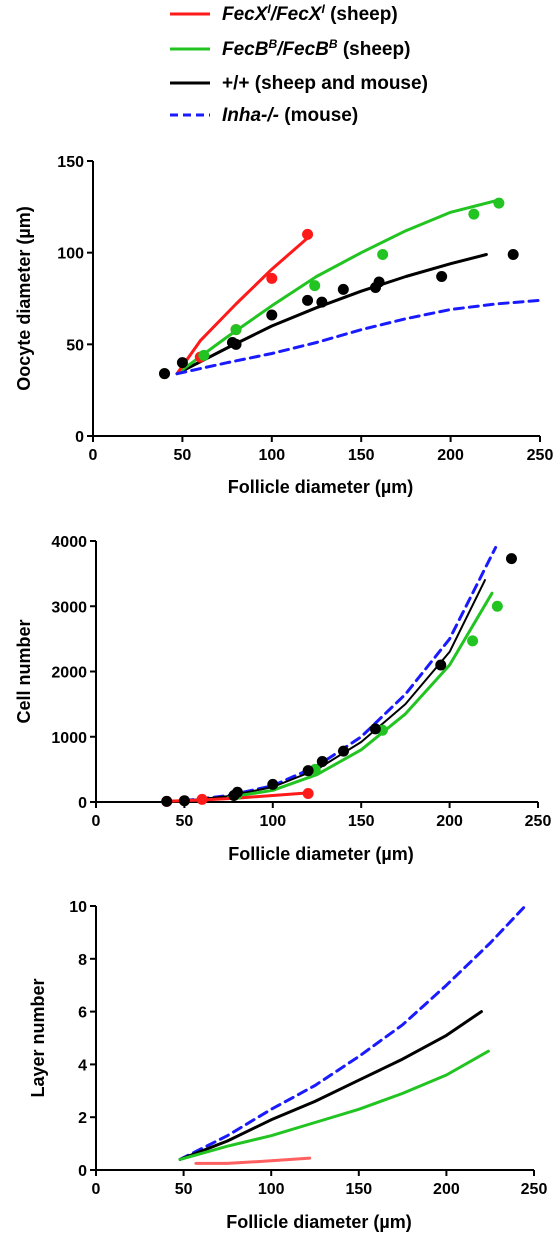  I want to click on y-tick-label: 4, so click(82, 1065).